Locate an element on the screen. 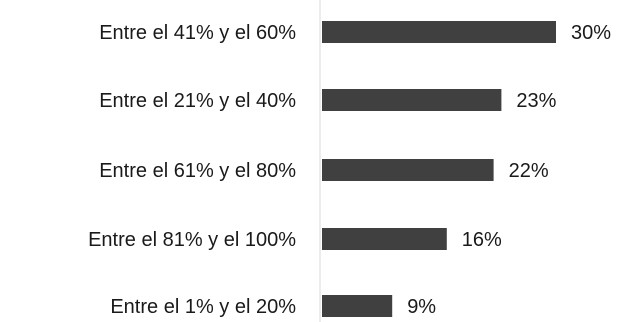 The image size is (628, 322). category-label: Entre el 81% y el 100% is located at coordinates (192, 240).